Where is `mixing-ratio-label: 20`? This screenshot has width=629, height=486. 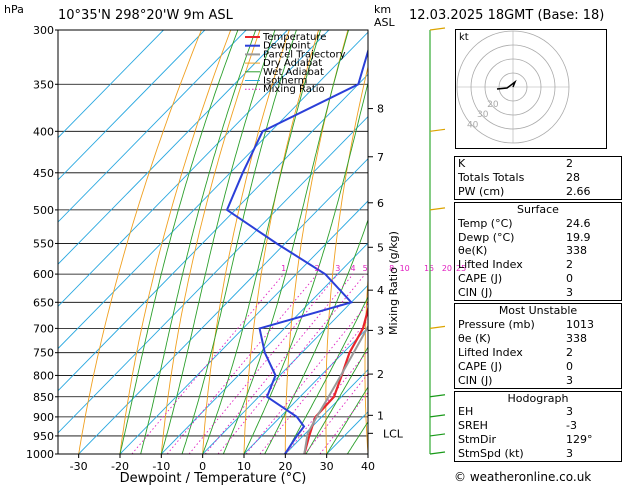 mixing-ratio-label: 20 is located at coordinates (447, 268).